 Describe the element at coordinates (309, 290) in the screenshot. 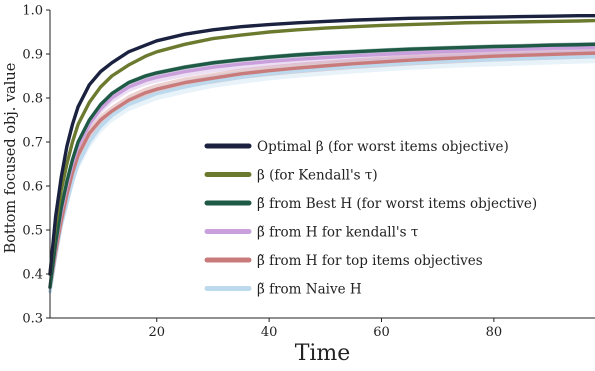

I see `legend-label: β̃ from Naive H` at that location.